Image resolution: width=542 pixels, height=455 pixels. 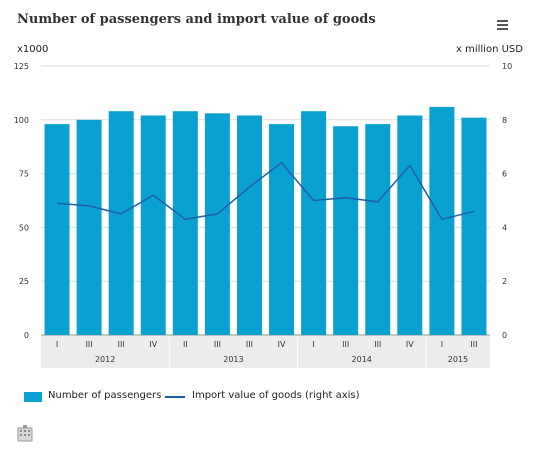 I want to click on y-right-tick-label: 4, so click(x=504, y=227).